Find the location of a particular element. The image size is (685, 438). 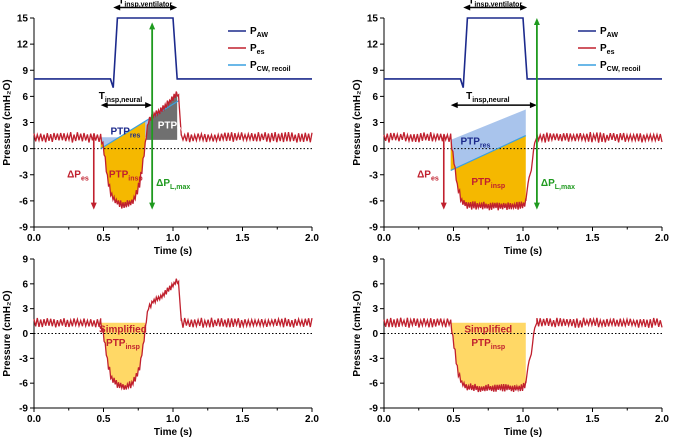

ptp-insp-area is located at coordinates (488, 171).